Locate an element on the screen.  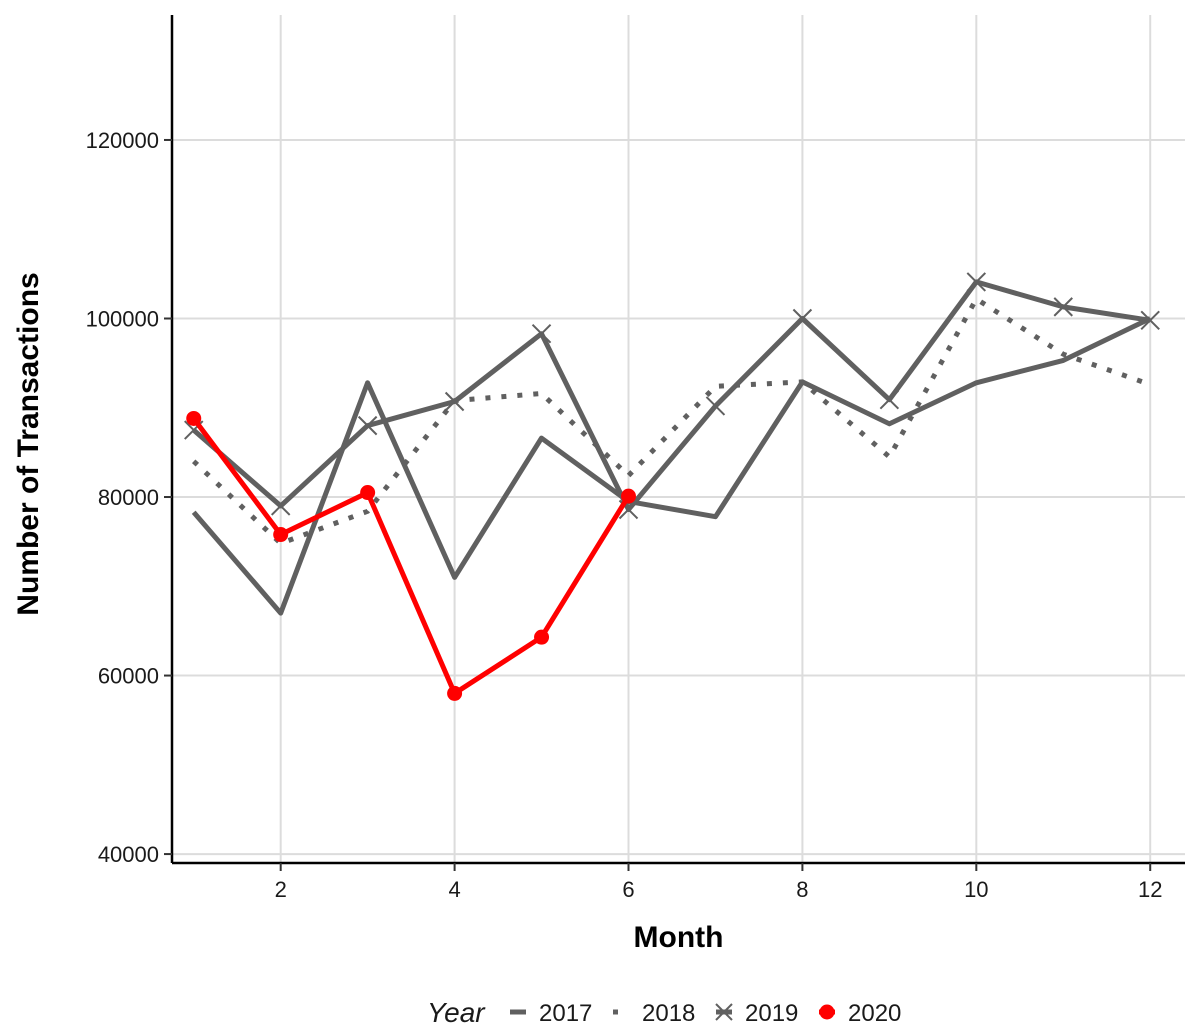
x-axis-title: Month is located at coordinates (679, 937).